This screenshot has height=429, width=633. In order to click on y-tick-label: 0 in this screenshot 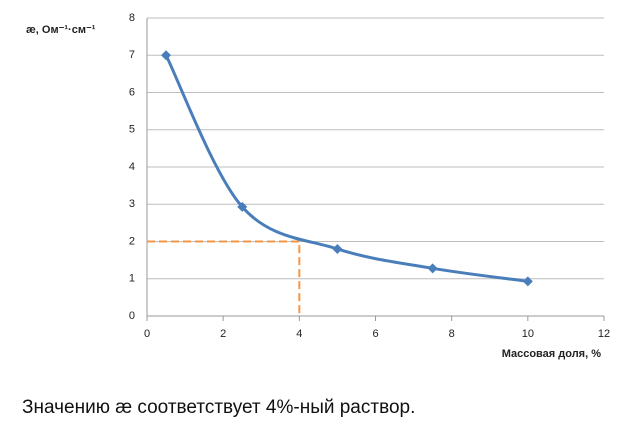, I will do `click(132, 316)`.